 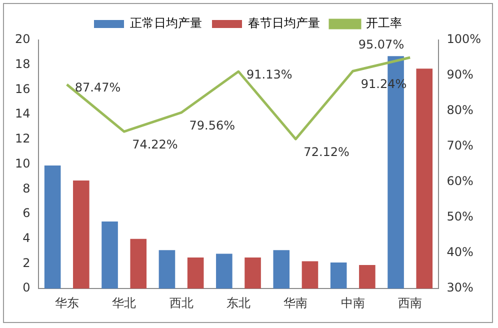 What do you see at coordinates (124, 303) in the screenshot?
I see `x-tick-label: 华北` at bounding box center [124, 303].